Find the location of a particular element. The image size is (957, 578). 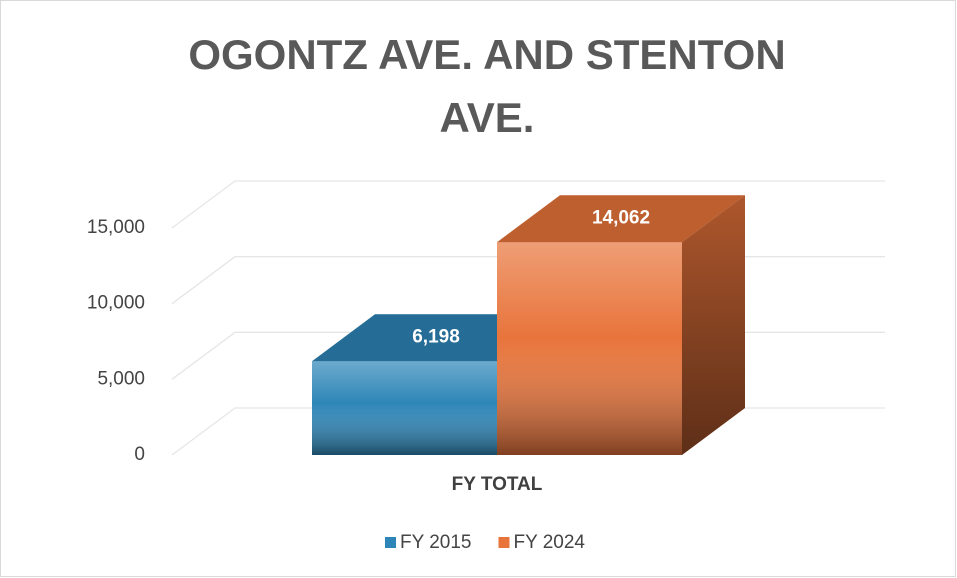

legend-label: FY 2015 is located at coordinates (435, 542).